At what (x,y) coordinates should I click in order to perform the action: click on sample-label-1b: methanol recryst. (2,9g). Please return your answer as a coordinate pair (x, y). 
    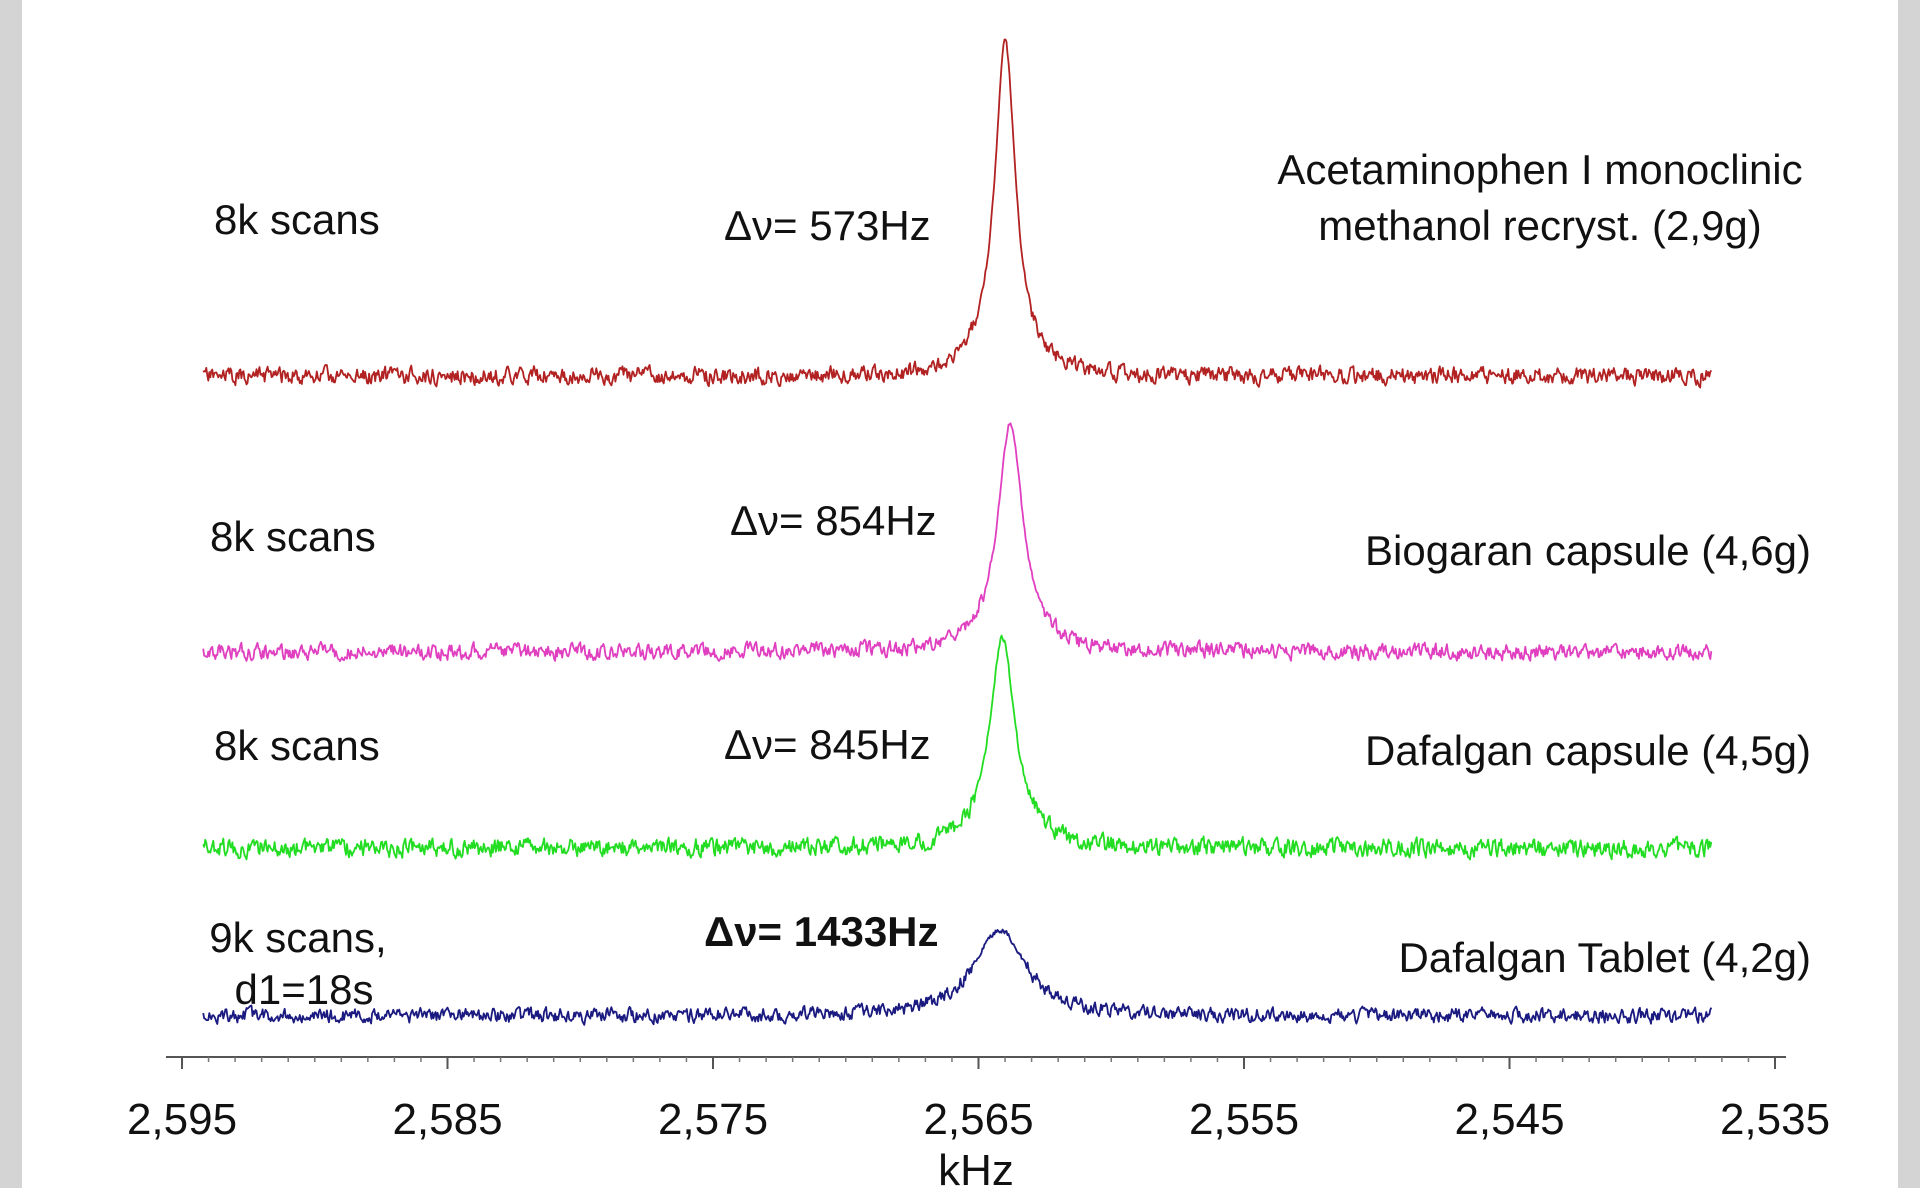
    Looking at the image, I should click on (1540, 225).